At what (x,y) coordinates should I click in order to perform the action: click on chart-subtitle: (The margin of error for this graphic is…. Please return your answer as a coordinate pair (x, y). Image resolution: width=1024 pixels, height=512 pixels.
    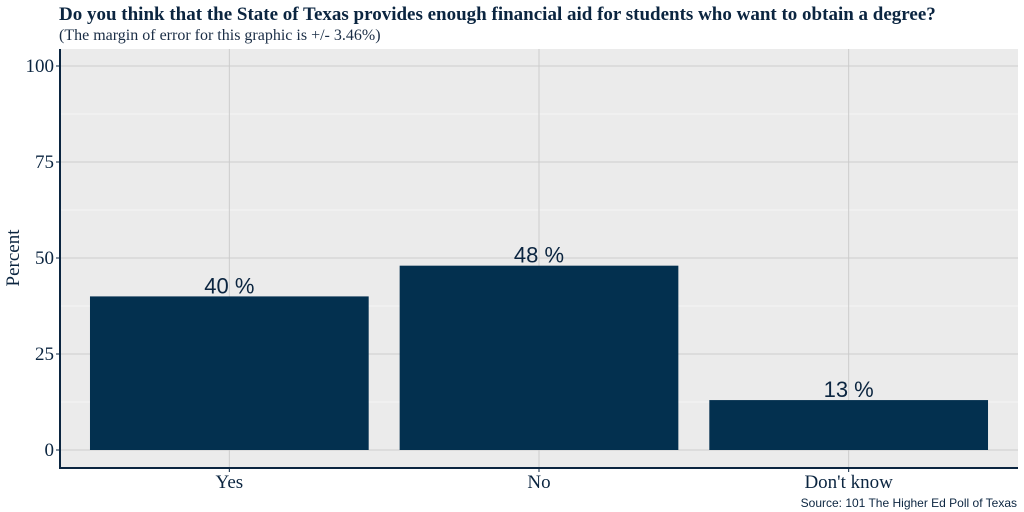
    Looking at the image, I should click on (220, 35).